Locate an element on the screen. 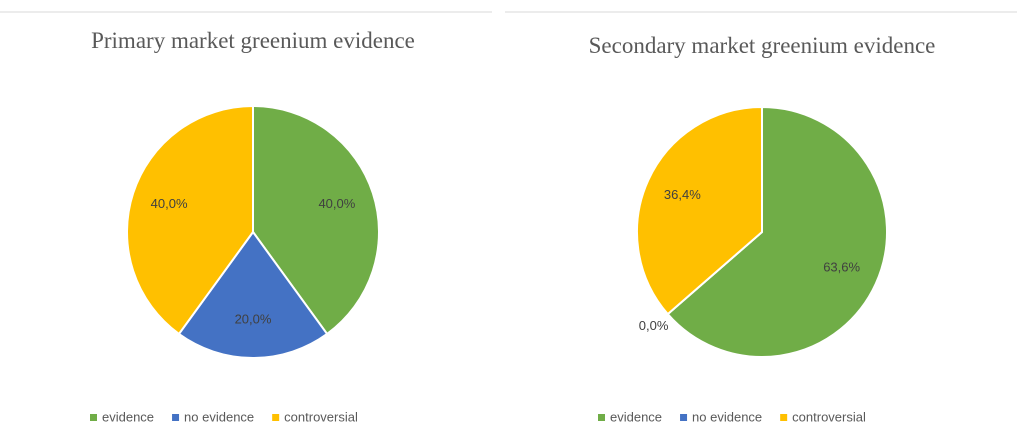 This screenshot has width=1017, height=441. data-label: 63,6% is located at coordinates (841, 267).